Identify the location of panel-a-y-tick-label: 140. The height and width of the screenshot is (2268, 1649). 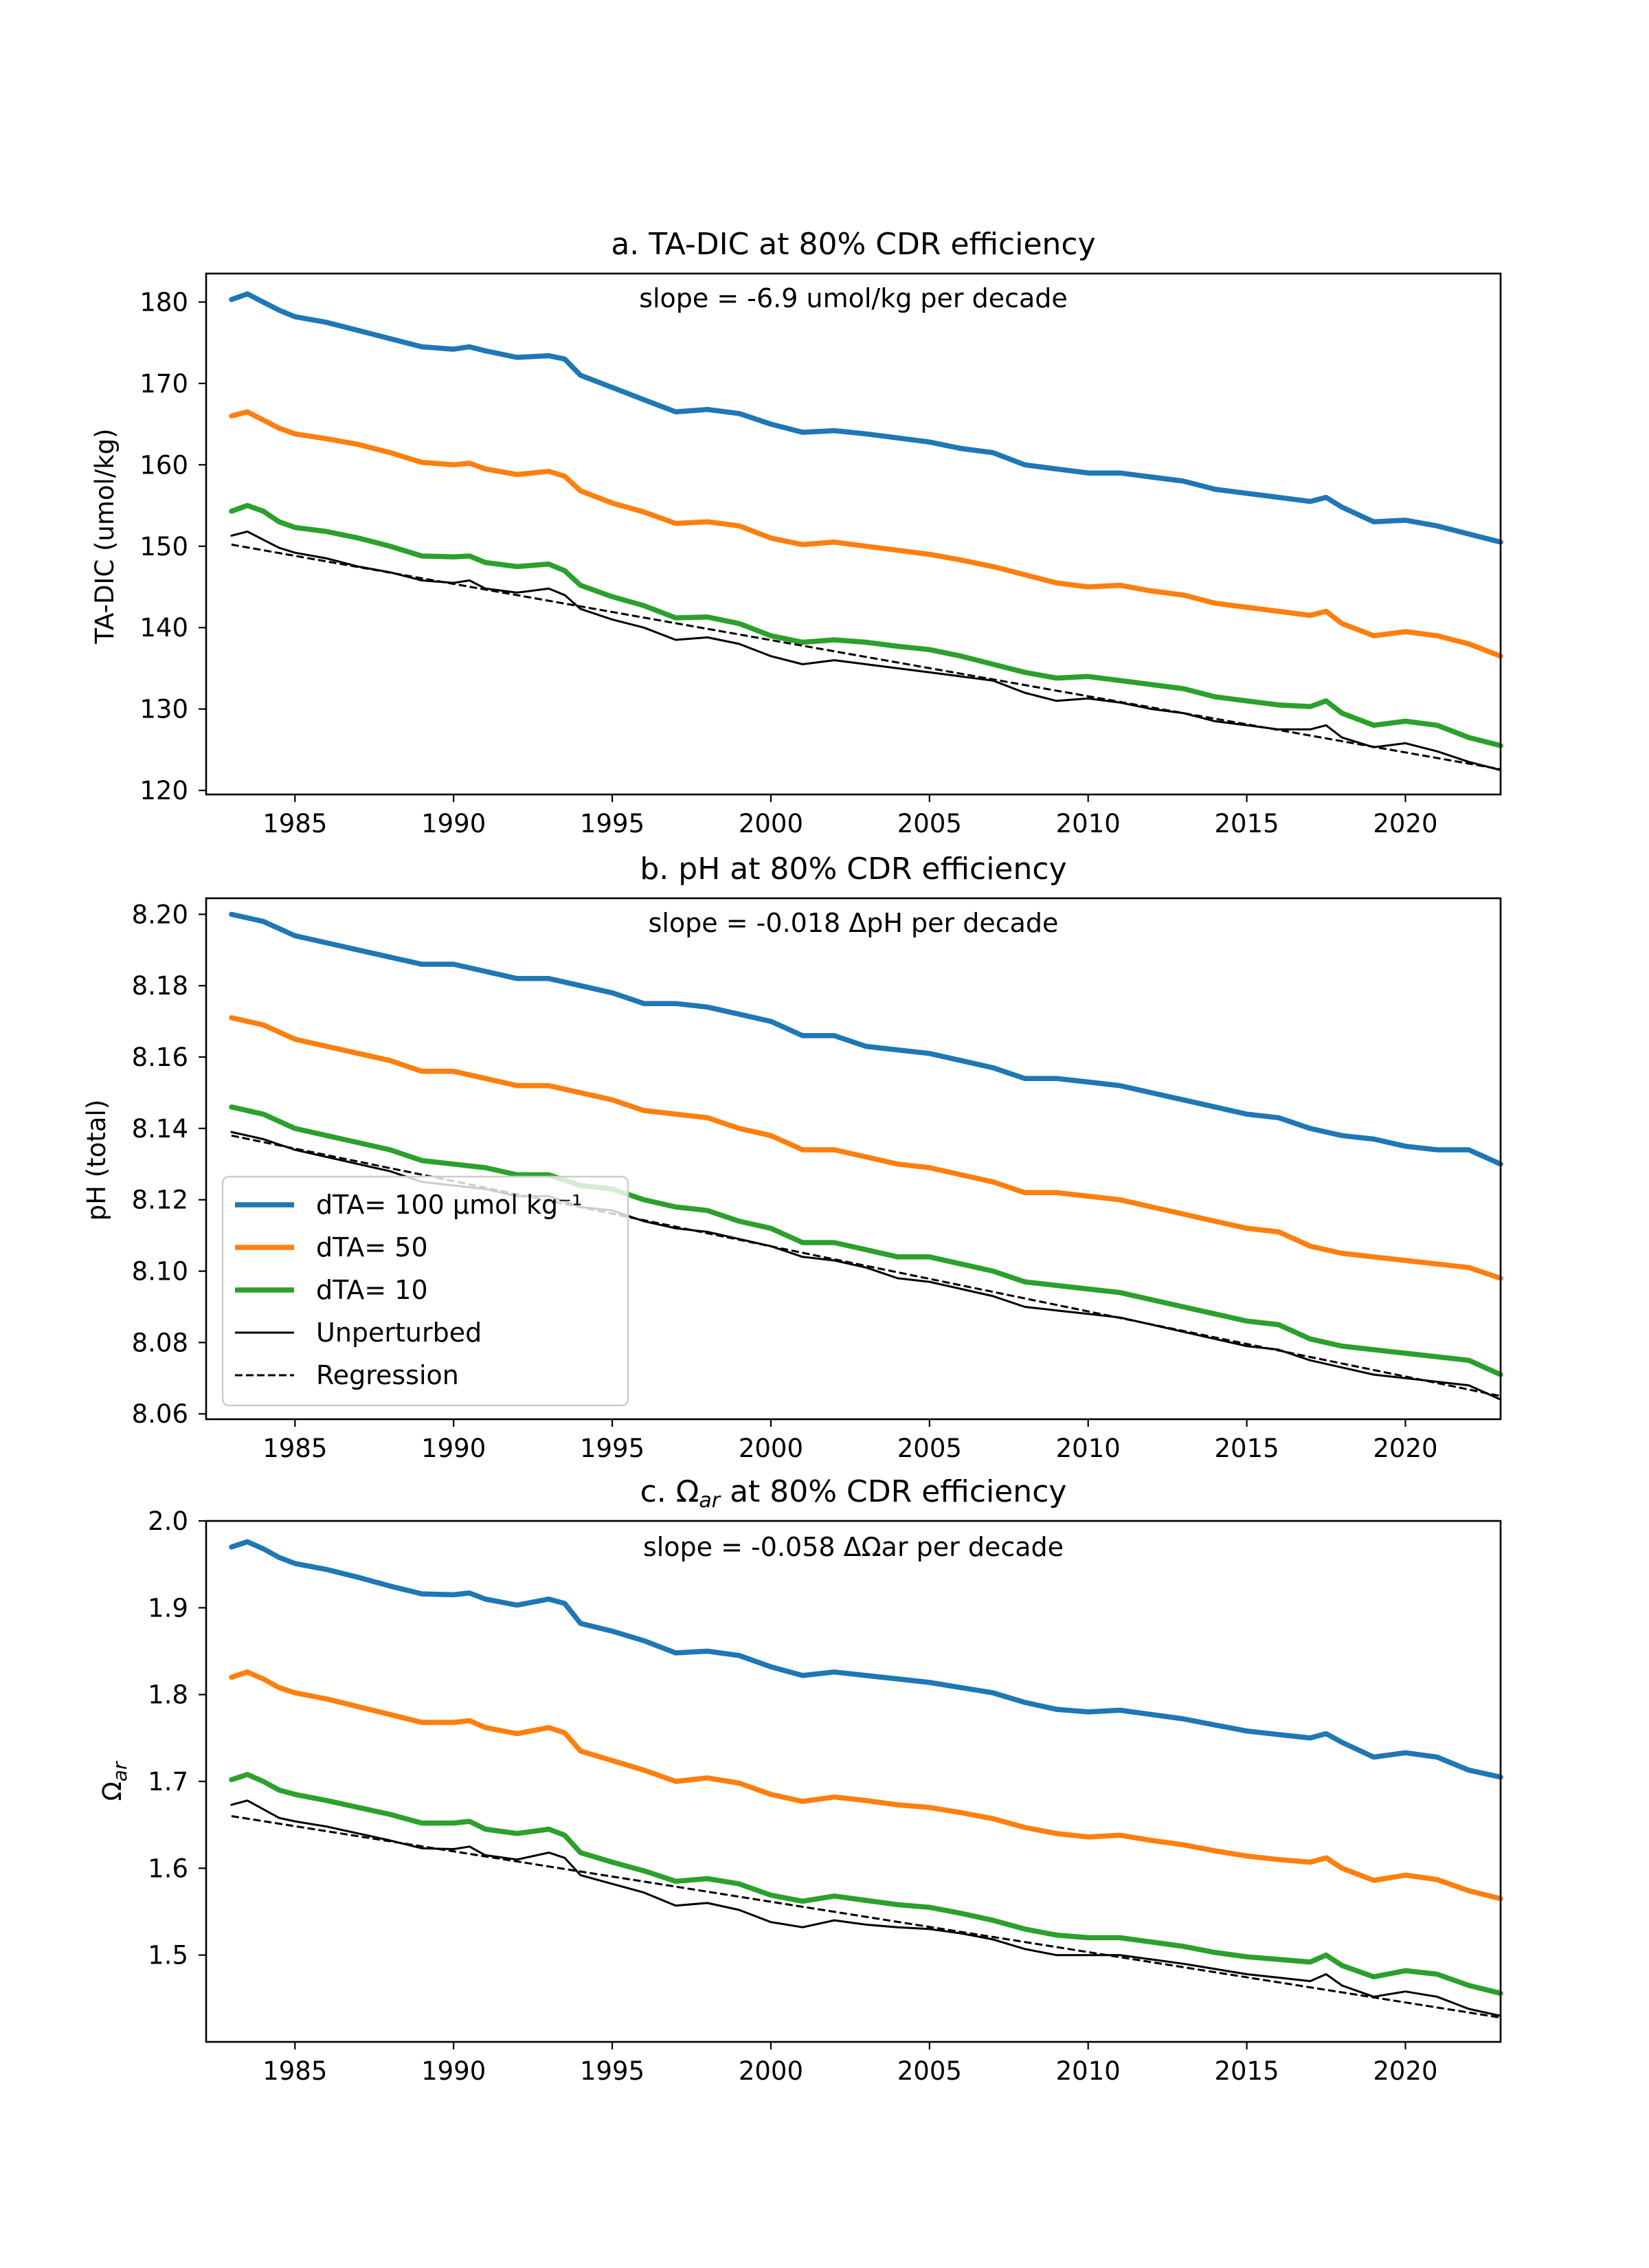
(163, 628).